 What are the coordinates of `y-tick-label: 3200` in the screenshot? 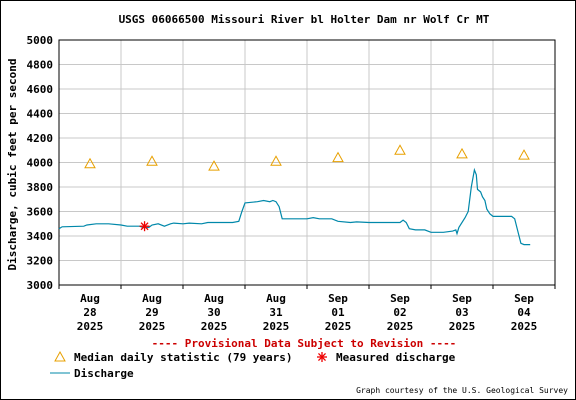 It's located at (40, 261).